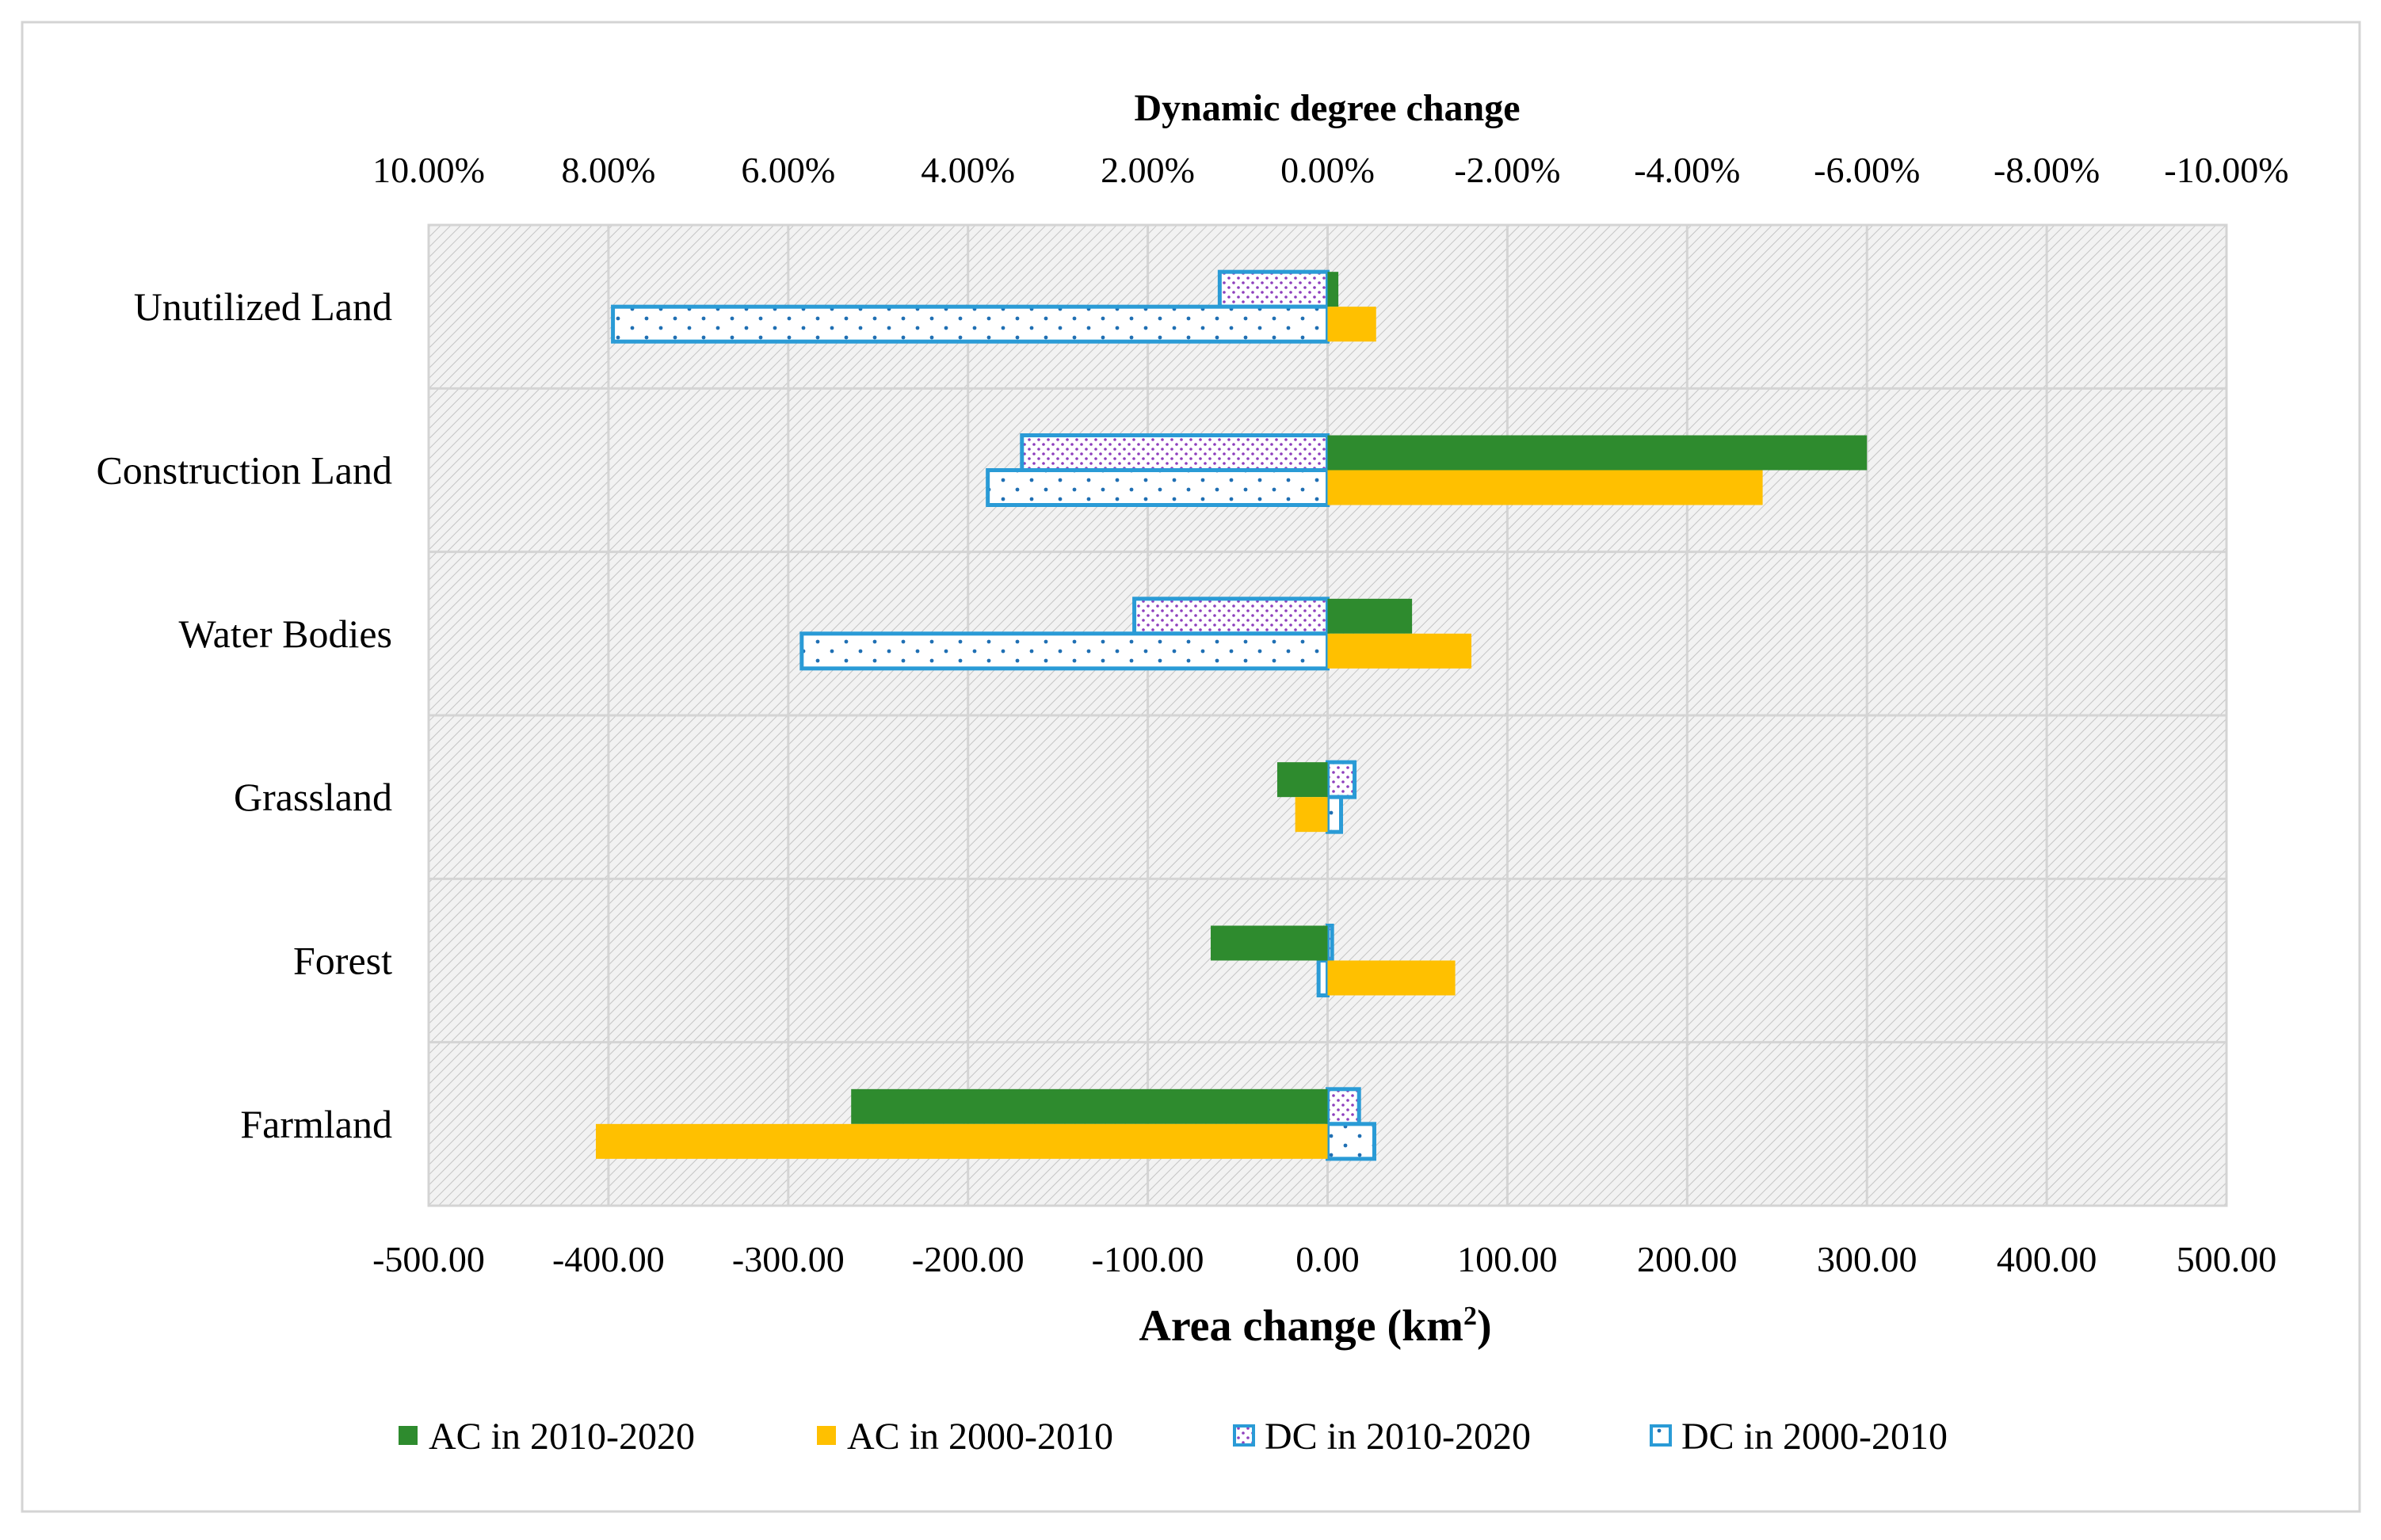 The image size is (2381, 1540). Describe the element at coordinates (2047, 1259) in the screenshot. I see `x-tick-label: 400.00` at that location.